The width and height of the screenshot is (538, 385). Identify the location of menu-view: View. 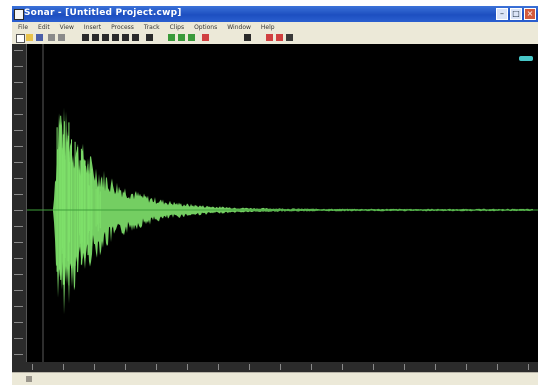
(66, 27).